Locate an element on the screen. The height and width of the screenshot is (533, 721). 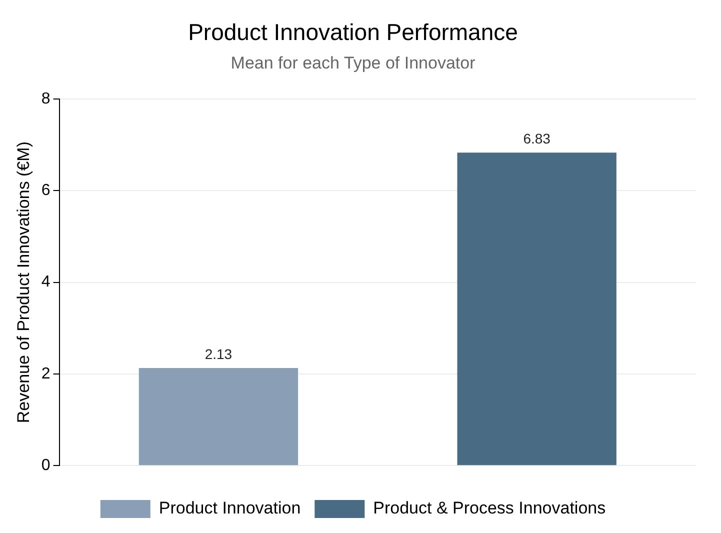
data-label: 6.83 is located at coordinates (537, 138).